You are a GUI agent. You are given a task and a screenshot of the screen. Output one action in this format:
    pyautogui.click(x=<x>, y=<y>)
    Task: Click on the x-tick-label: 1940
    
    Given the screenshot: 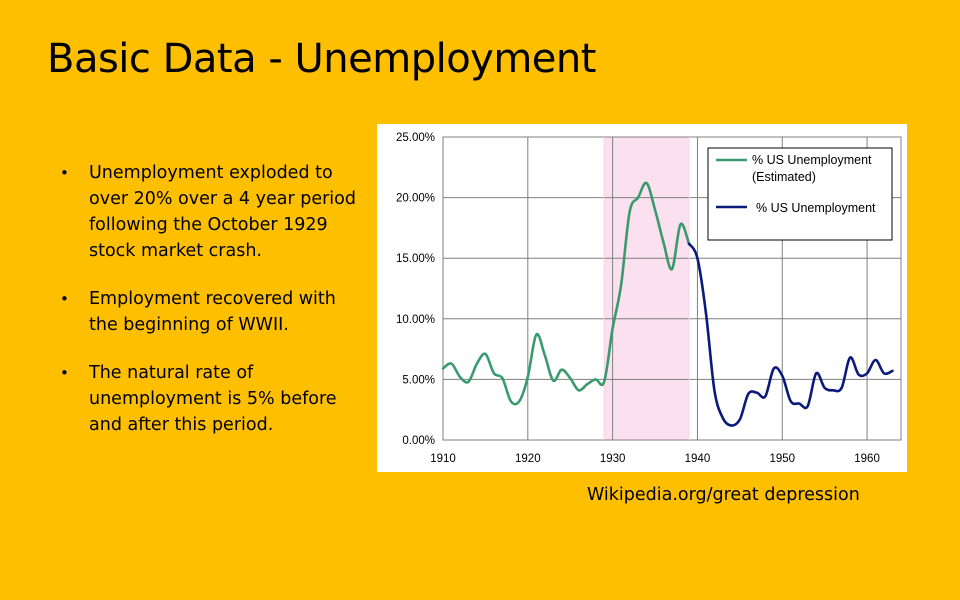 What is the action you would take?
    pyautogui.click(x=698, y=459)
    